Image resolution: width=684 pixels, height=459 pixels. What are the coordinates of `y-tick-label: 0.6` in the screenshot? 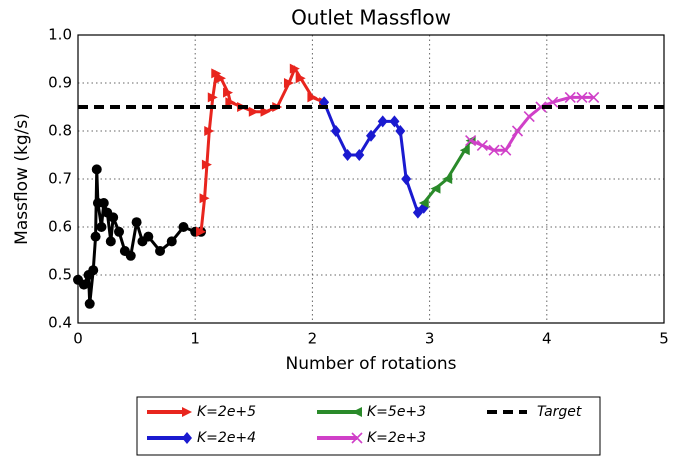 It's located at (60, 227).